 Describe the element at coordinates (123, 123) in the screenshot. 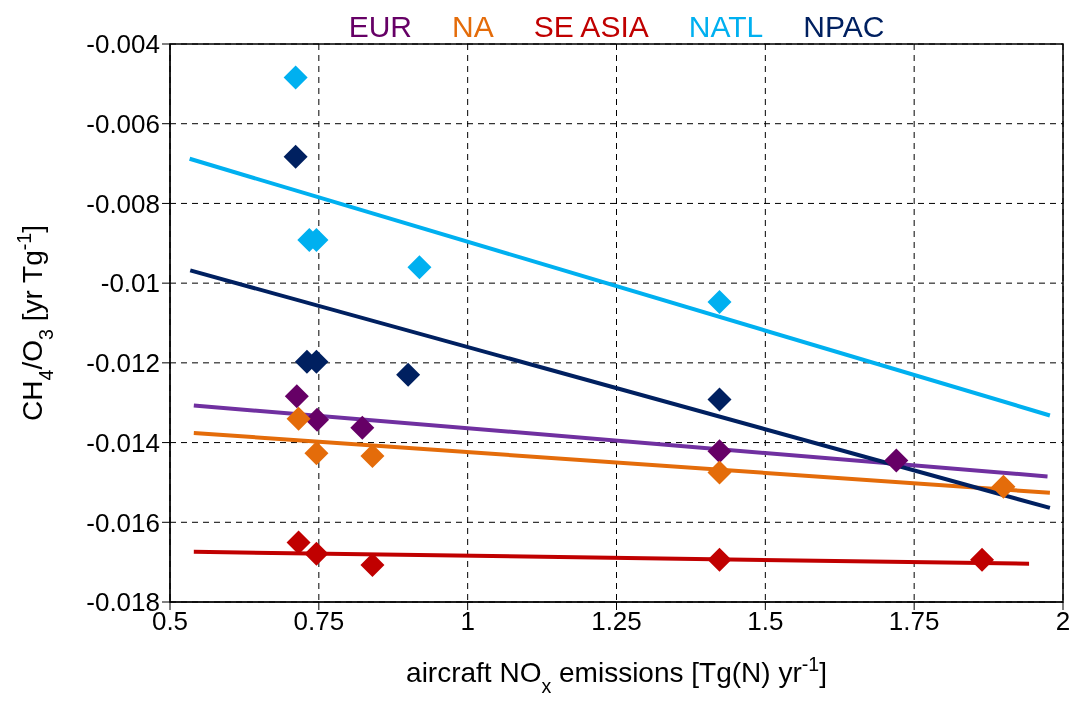

I see `y-tick-label: -0.006` at that location.